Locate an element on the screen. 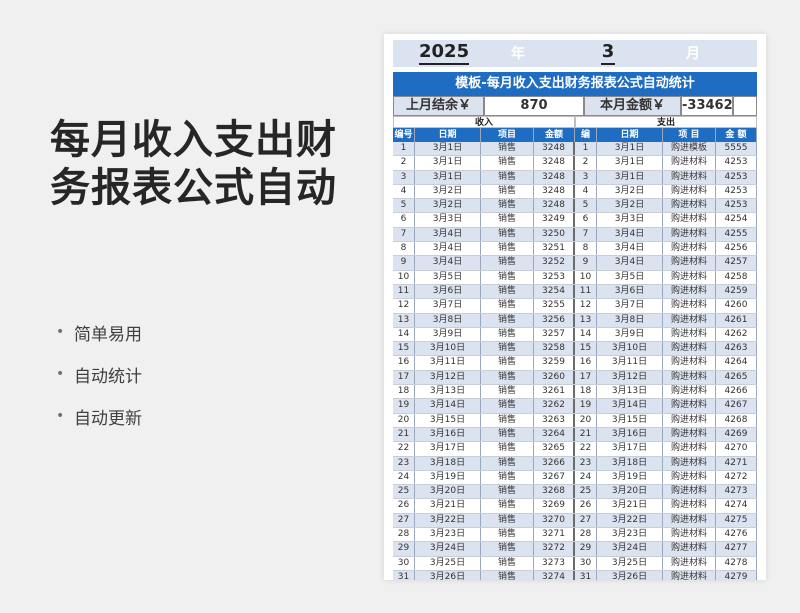 Image resolution: width=800 pixels, height=613 pixels. table-cell: 24 is located at coordinates (586, 477).